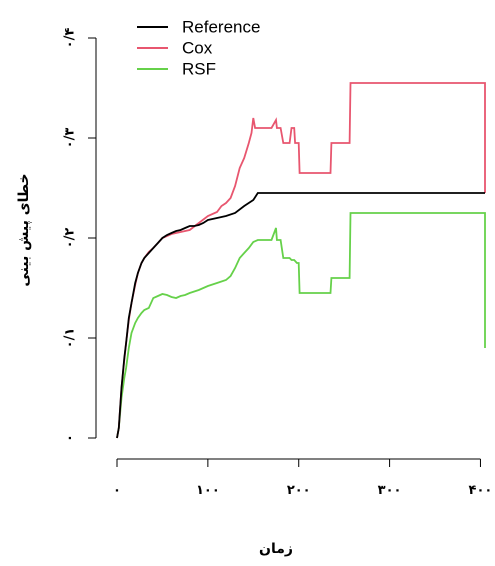  Describe the element at coordinates (70, 138) in the screenshot. I see `y-tick-label: ۰/۳` at that location.